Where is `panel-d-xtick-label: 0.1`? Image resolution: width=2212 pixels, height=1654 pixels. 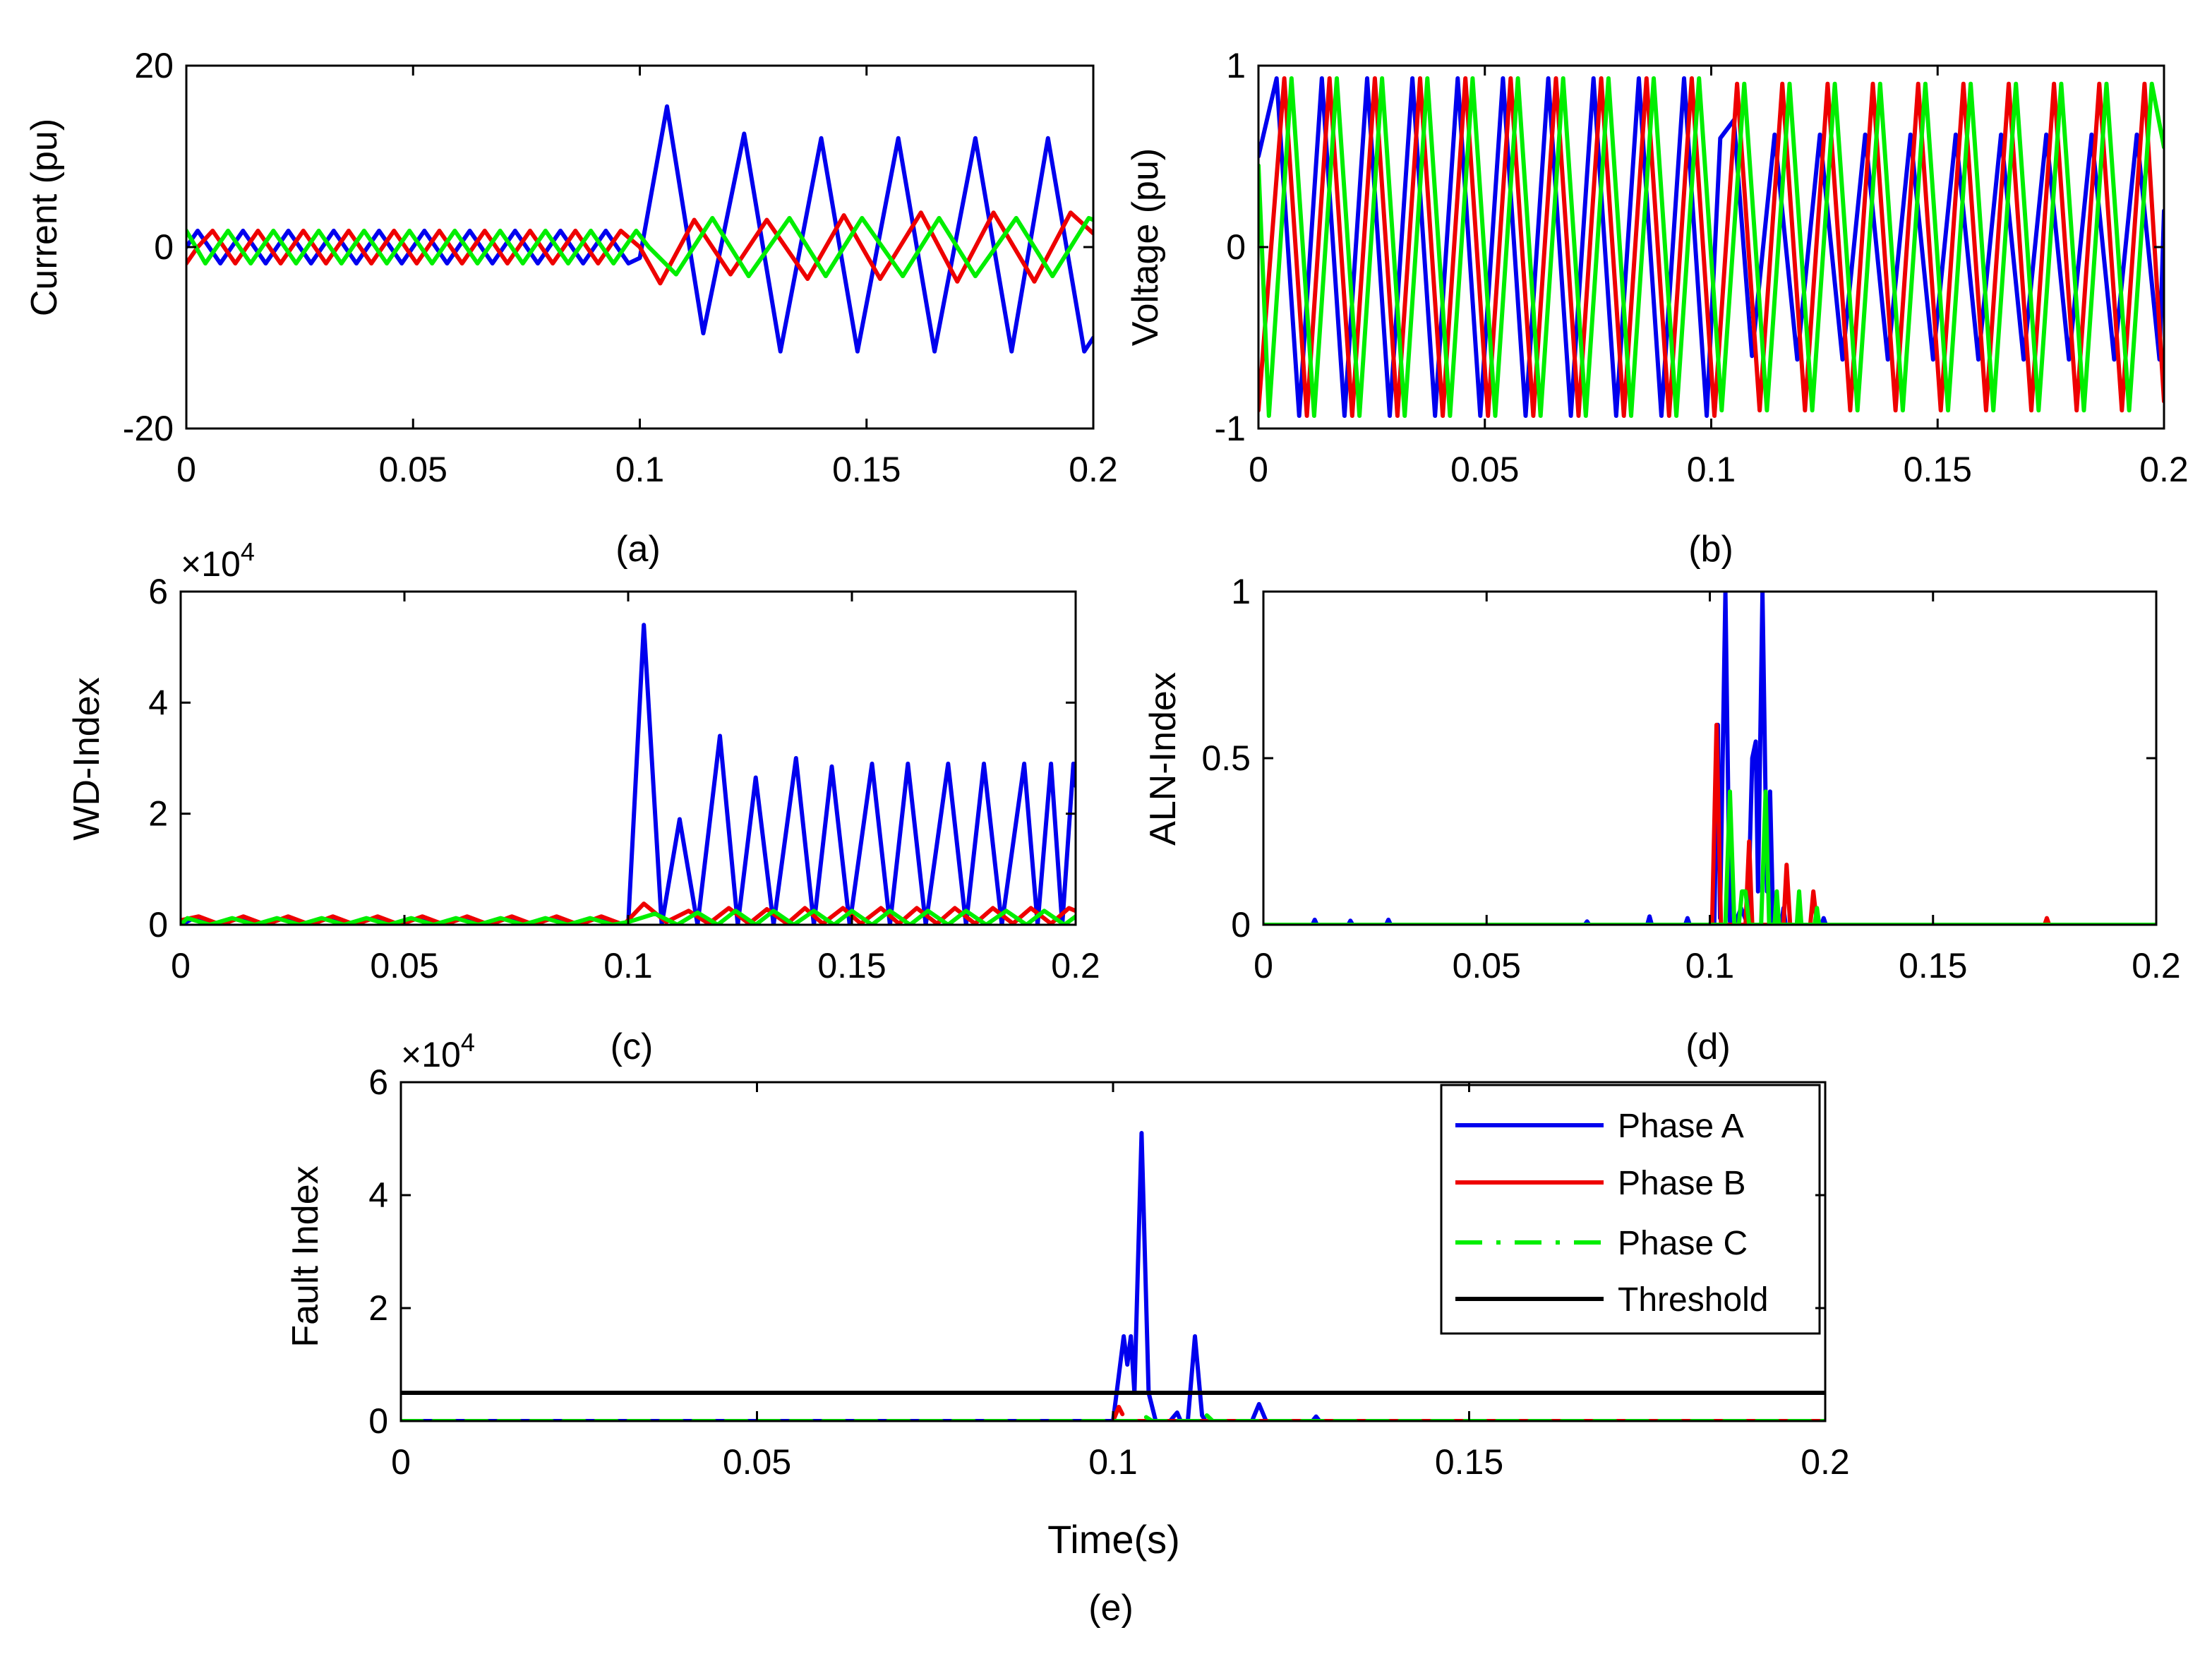
panel-d-xtick-label: 0.1 is located at coordinates (1710, 965).